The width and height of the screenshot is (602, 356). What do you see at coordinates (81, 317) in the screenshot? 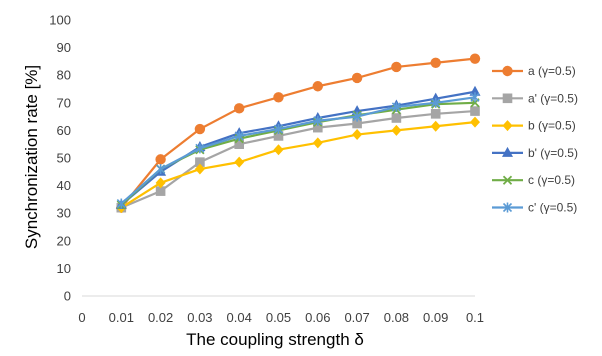
I see `x-tick-label: 0` at bounding box center [81, 317].